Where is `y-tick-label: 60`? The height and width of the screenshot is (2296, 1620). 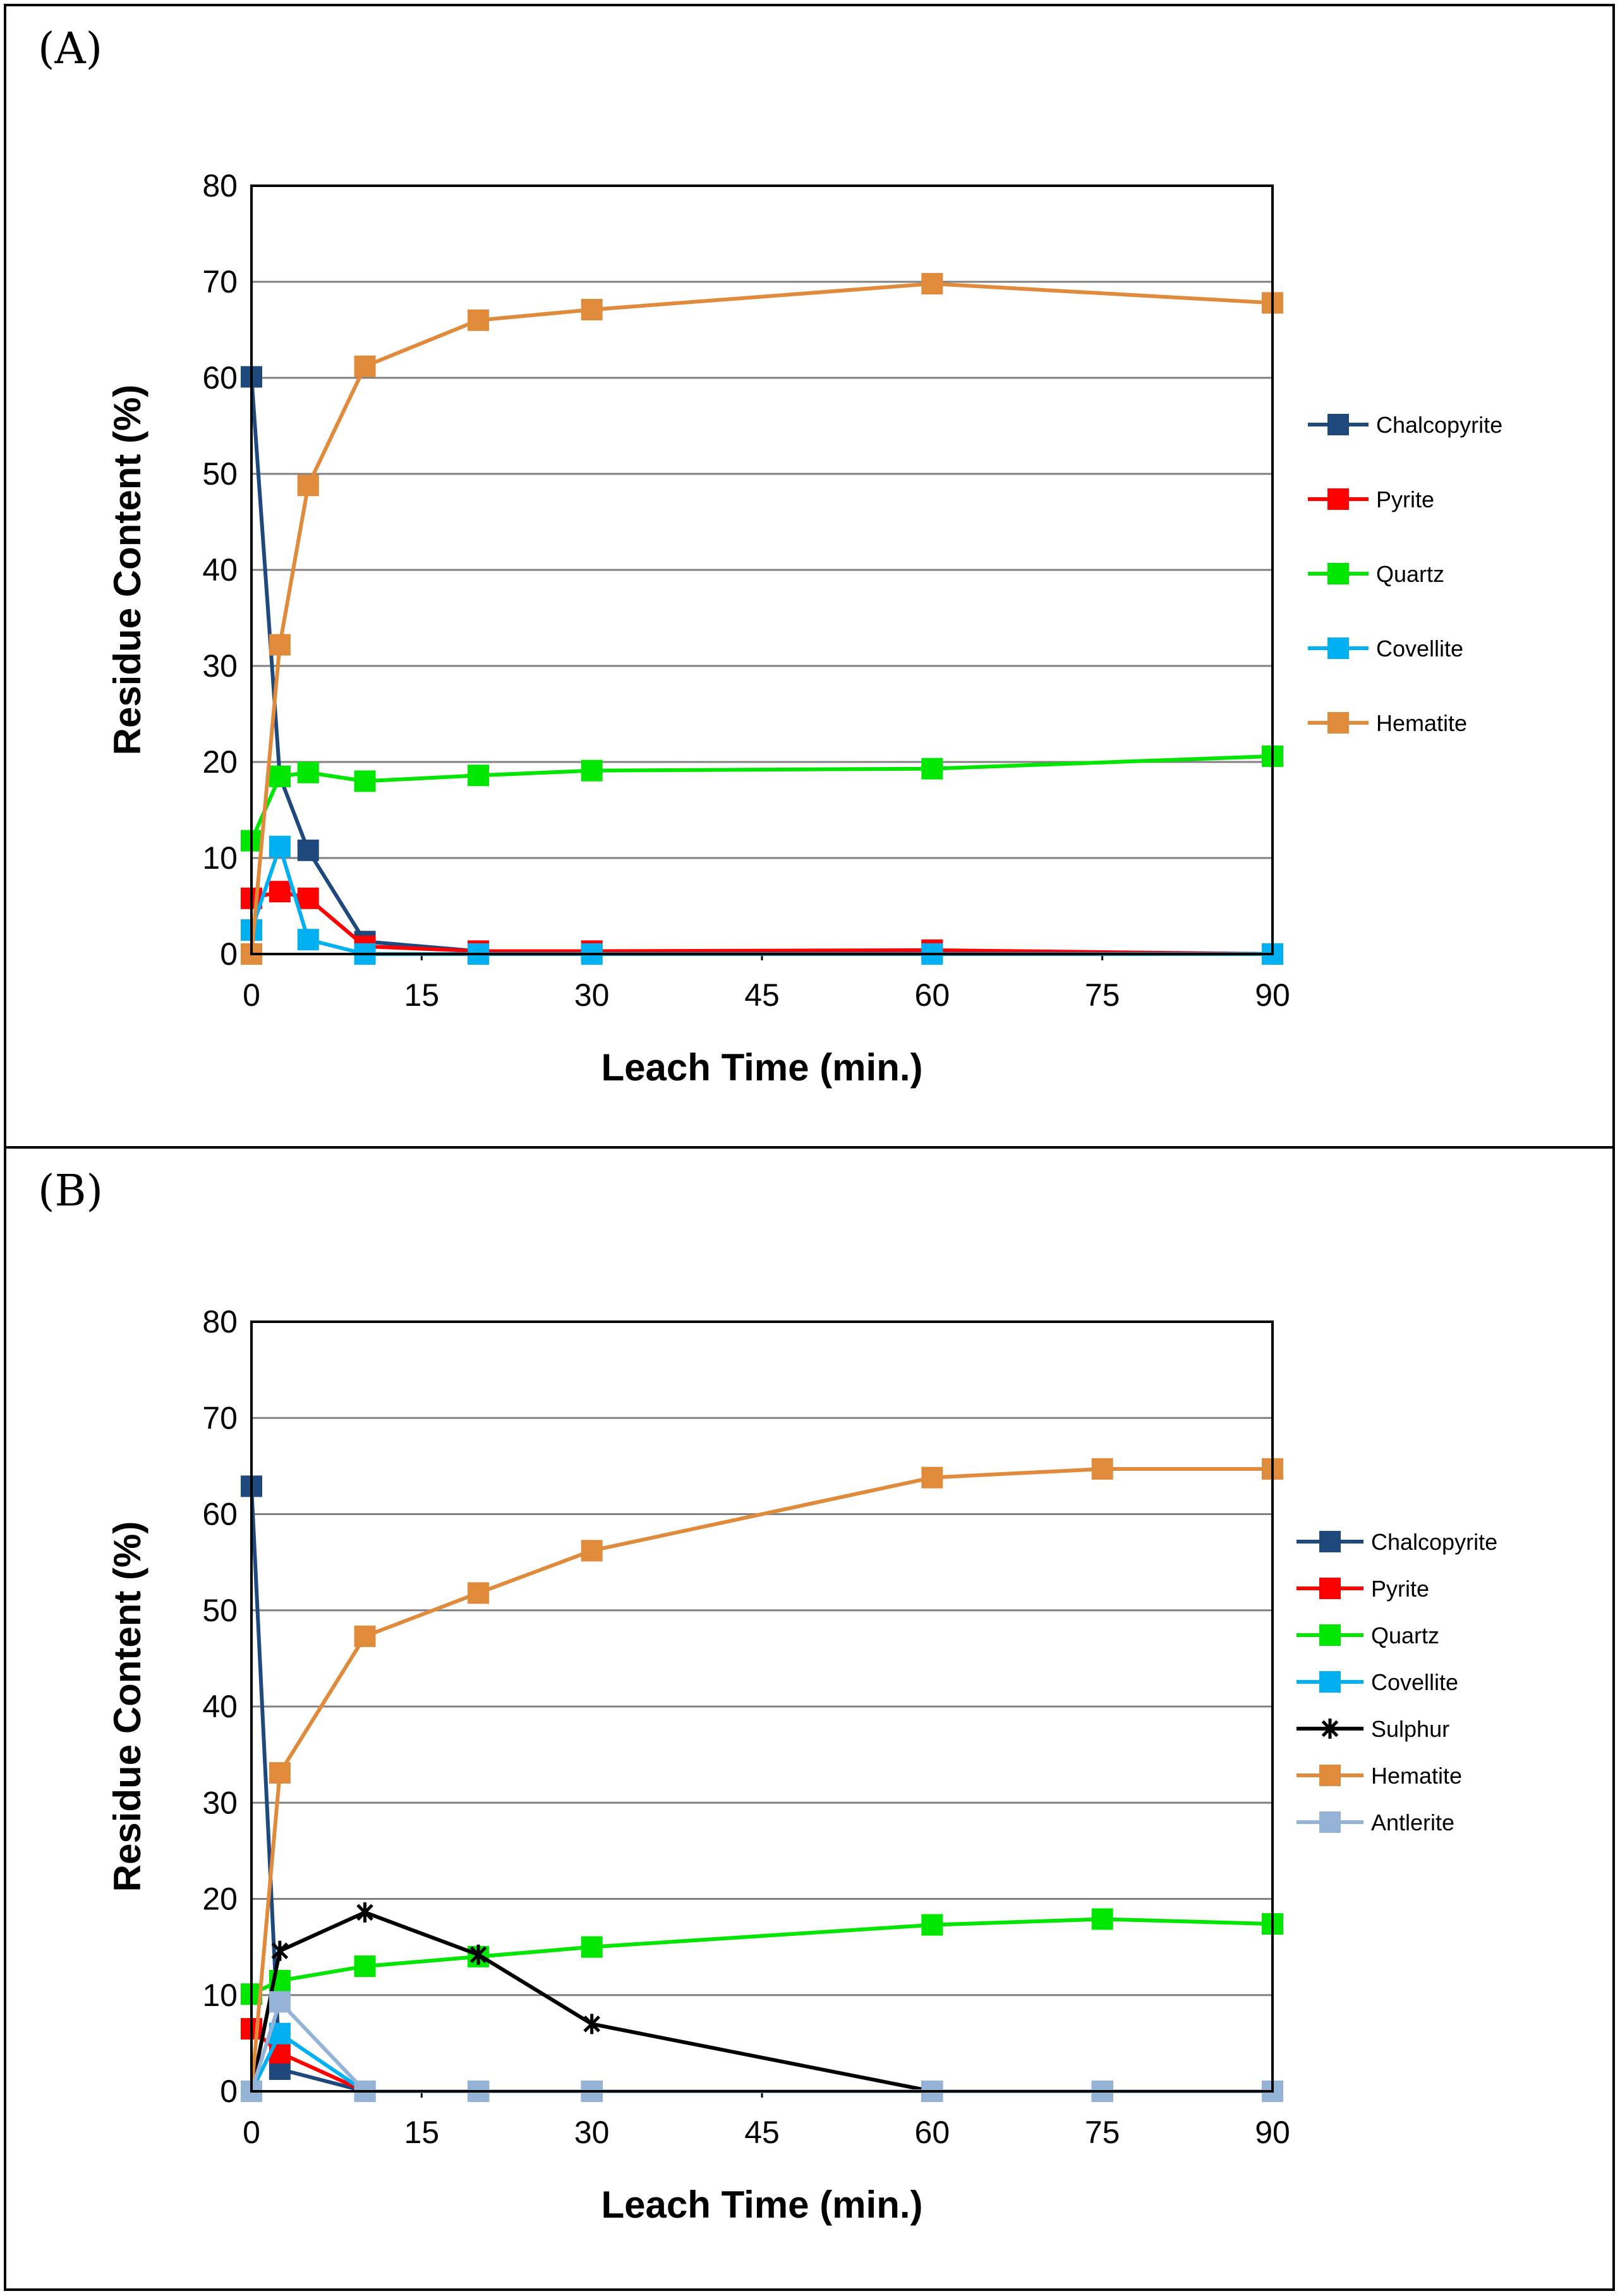 y-tick-label: 60 is located at coordinates (220, 1515).